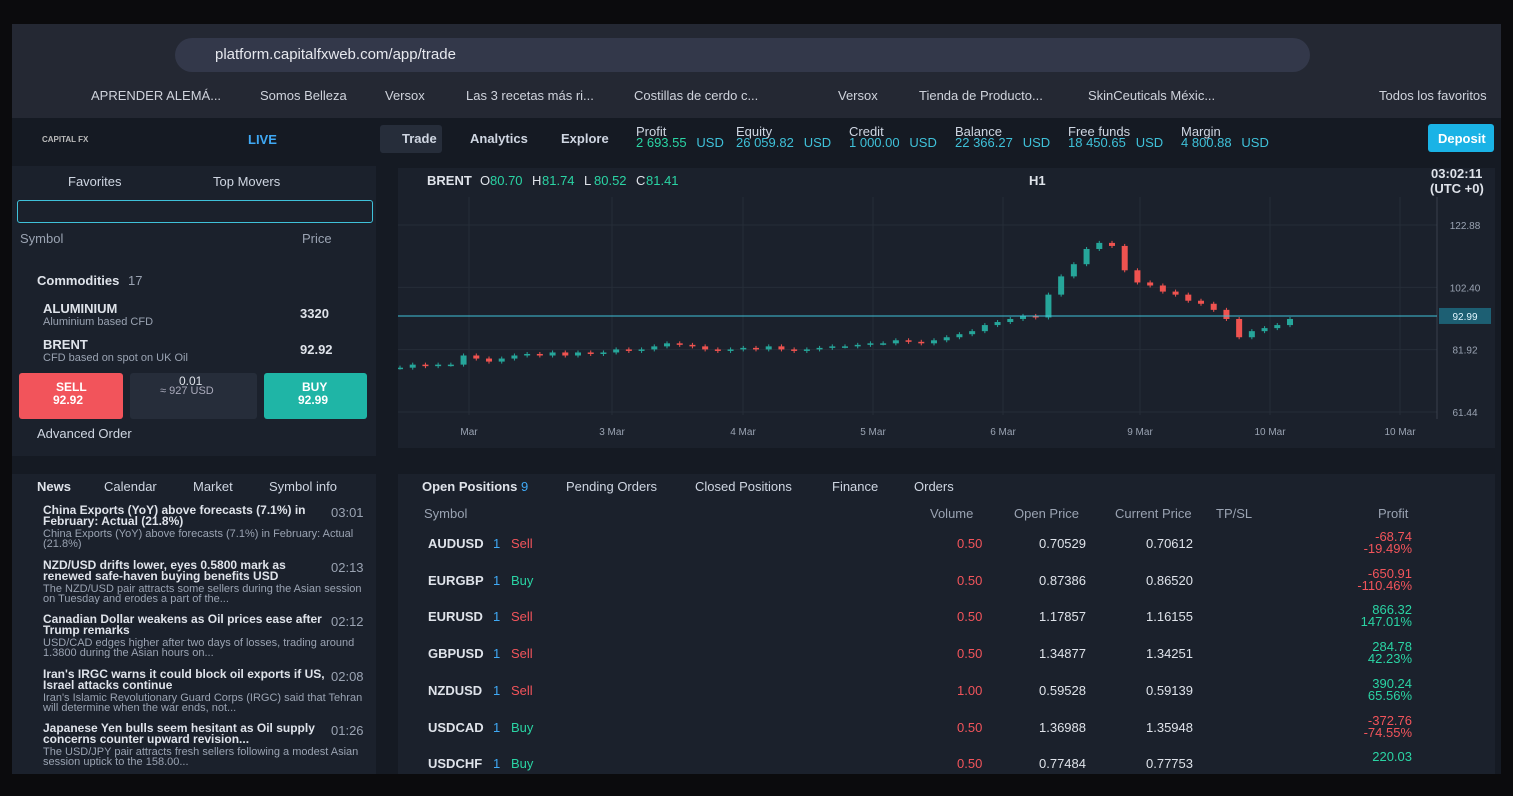 This screenshot has height=796, width=1513. I want to click on positions-tab: Open Positions, so click(470, 486).